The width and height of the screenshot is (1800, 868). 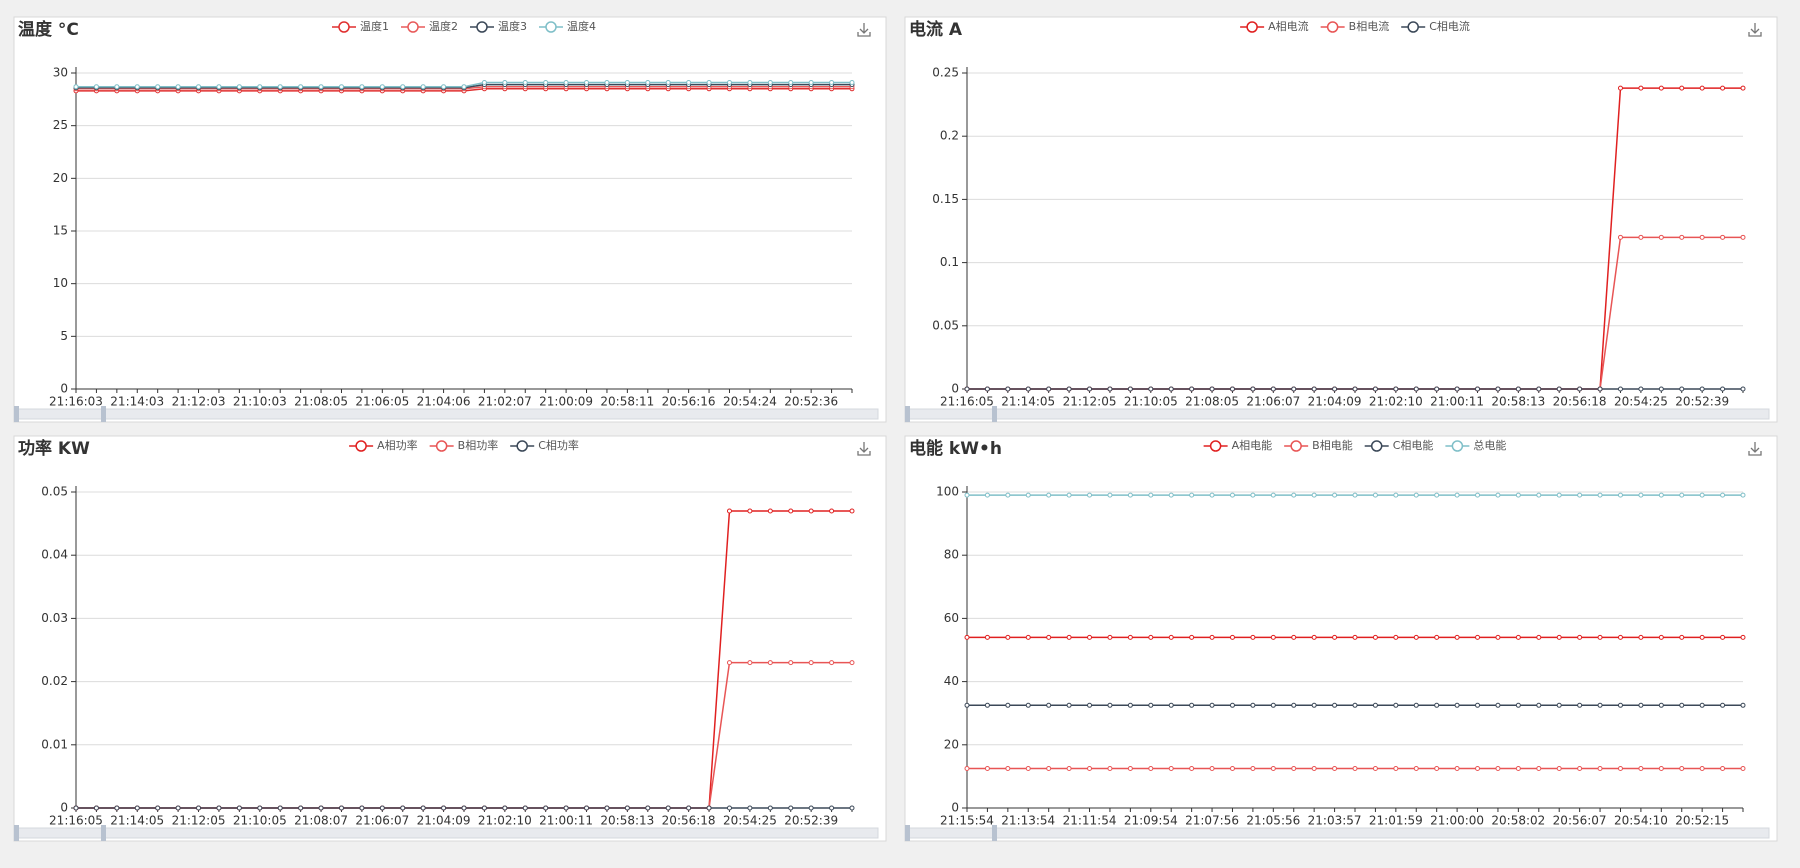 I want to click on legend-item: 温度3, so click(x=498, y=26).